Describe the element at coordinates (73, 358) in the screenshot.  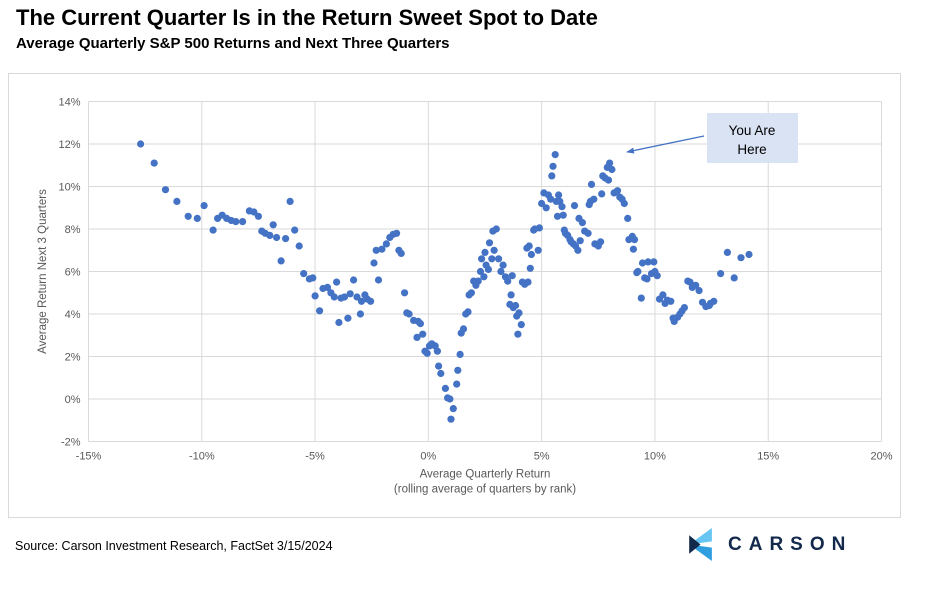
I see `y-tick-label: 2%` at that location.